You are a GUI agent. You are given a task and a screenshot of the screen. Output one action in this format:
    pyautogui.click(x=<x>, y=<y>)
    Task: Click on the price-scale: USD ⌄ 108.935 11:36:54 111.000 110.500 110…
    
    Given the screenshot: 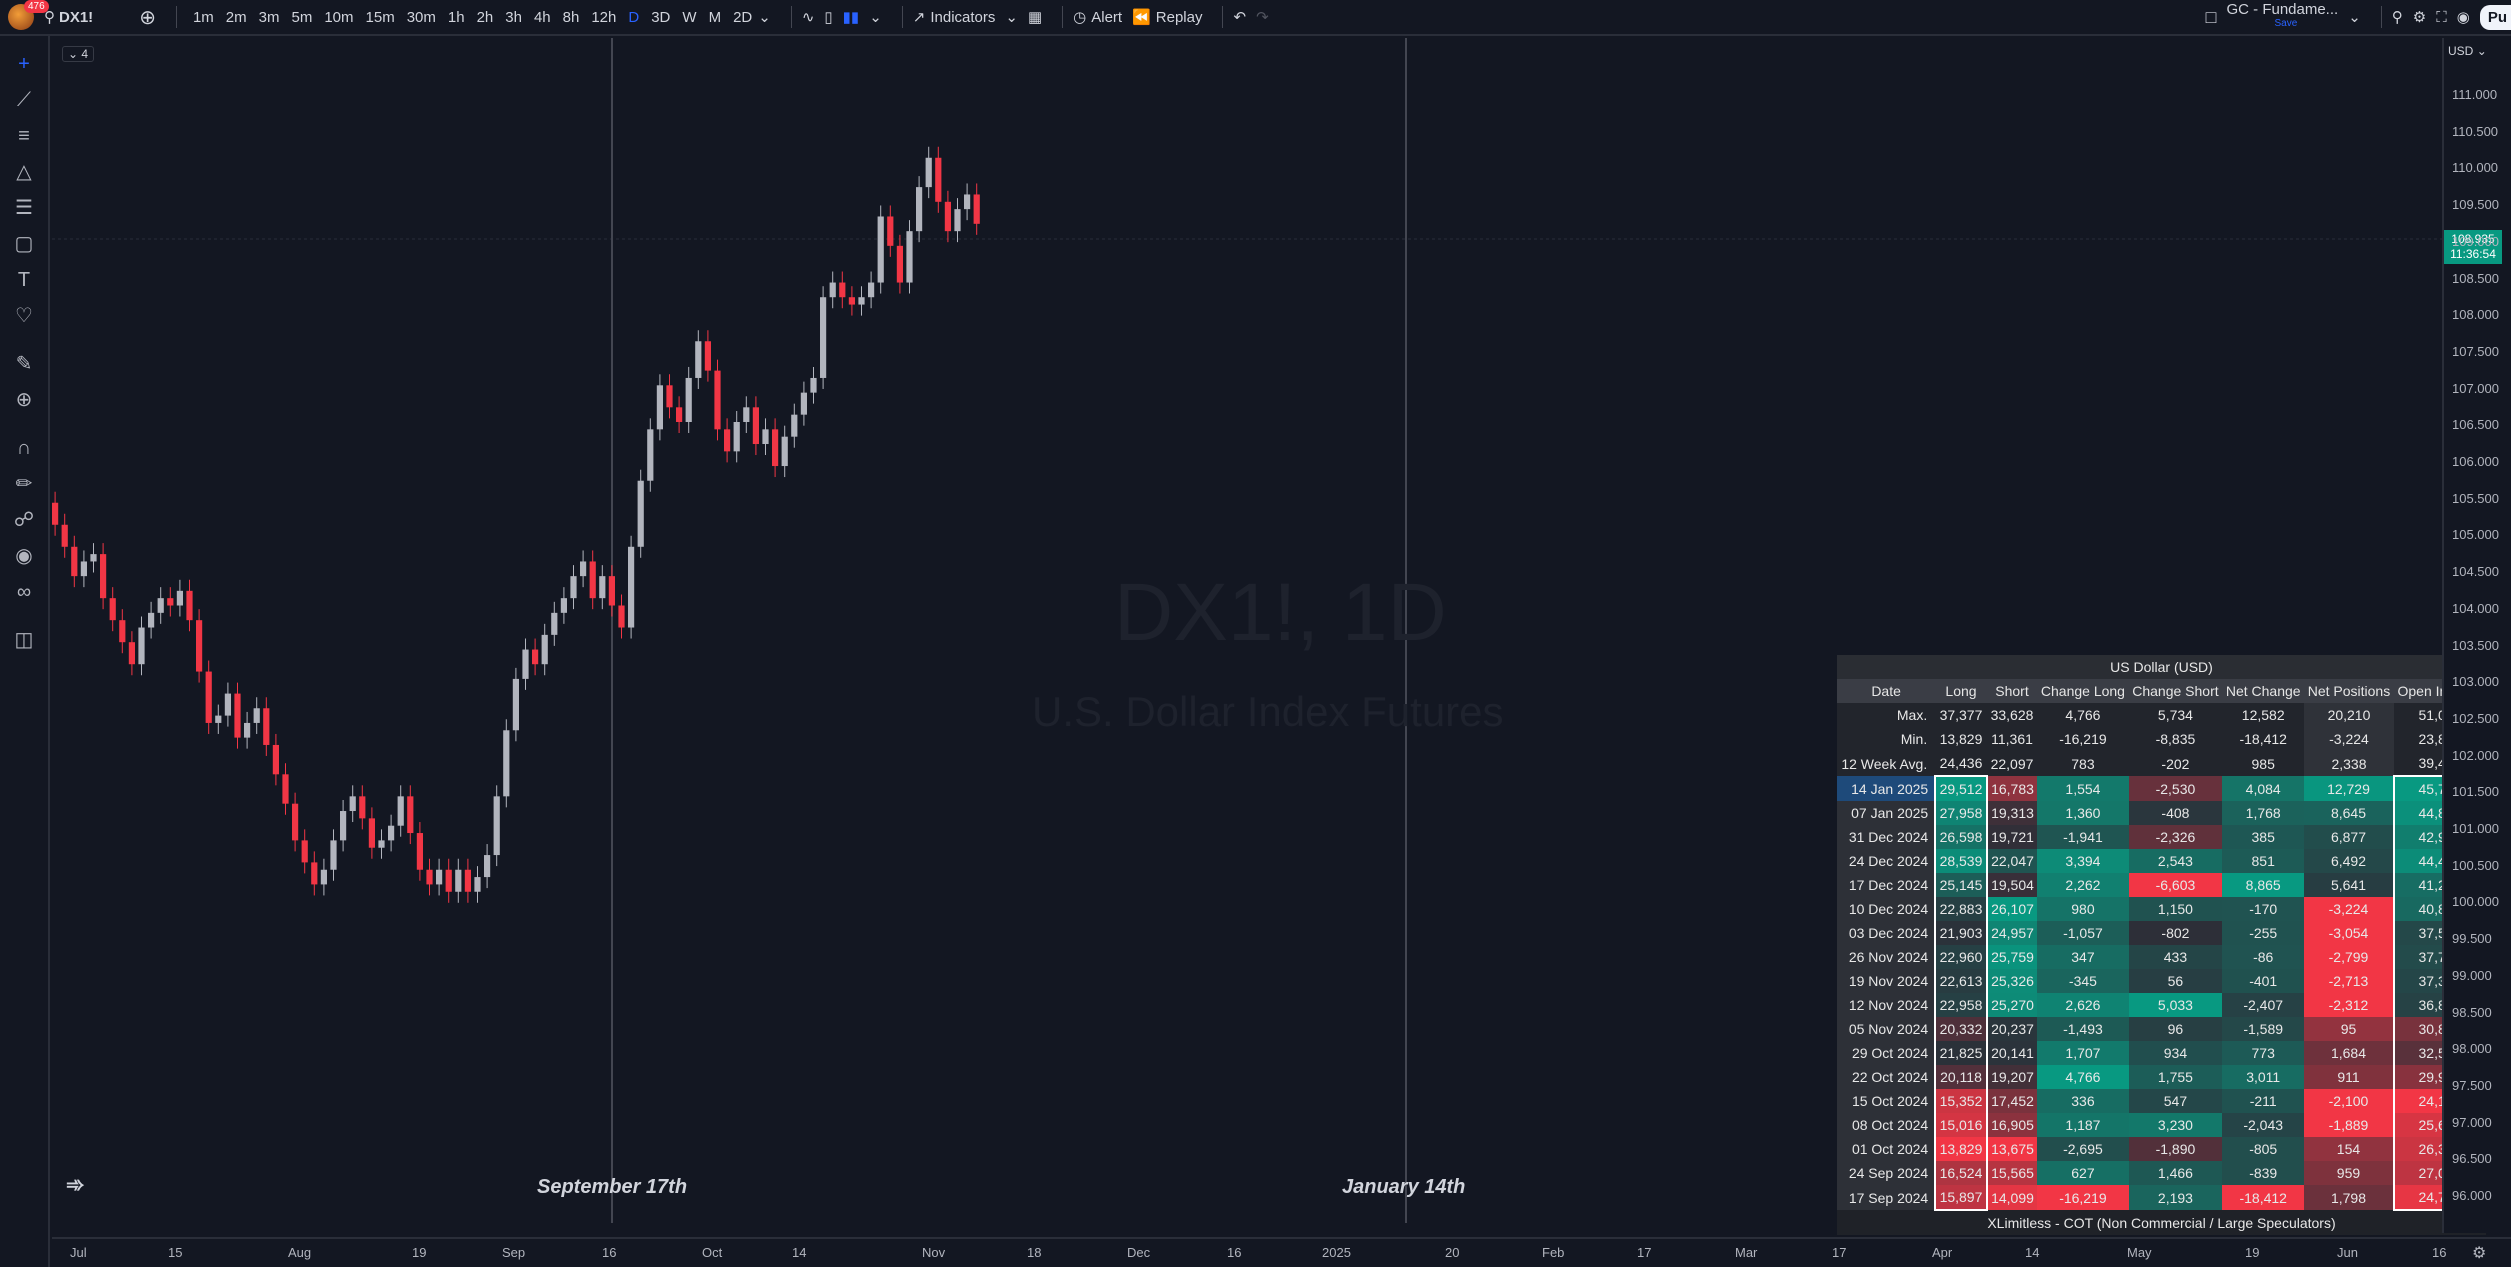 What is the action you would take?
    pyautogui.click(x=2476, y=635)
    